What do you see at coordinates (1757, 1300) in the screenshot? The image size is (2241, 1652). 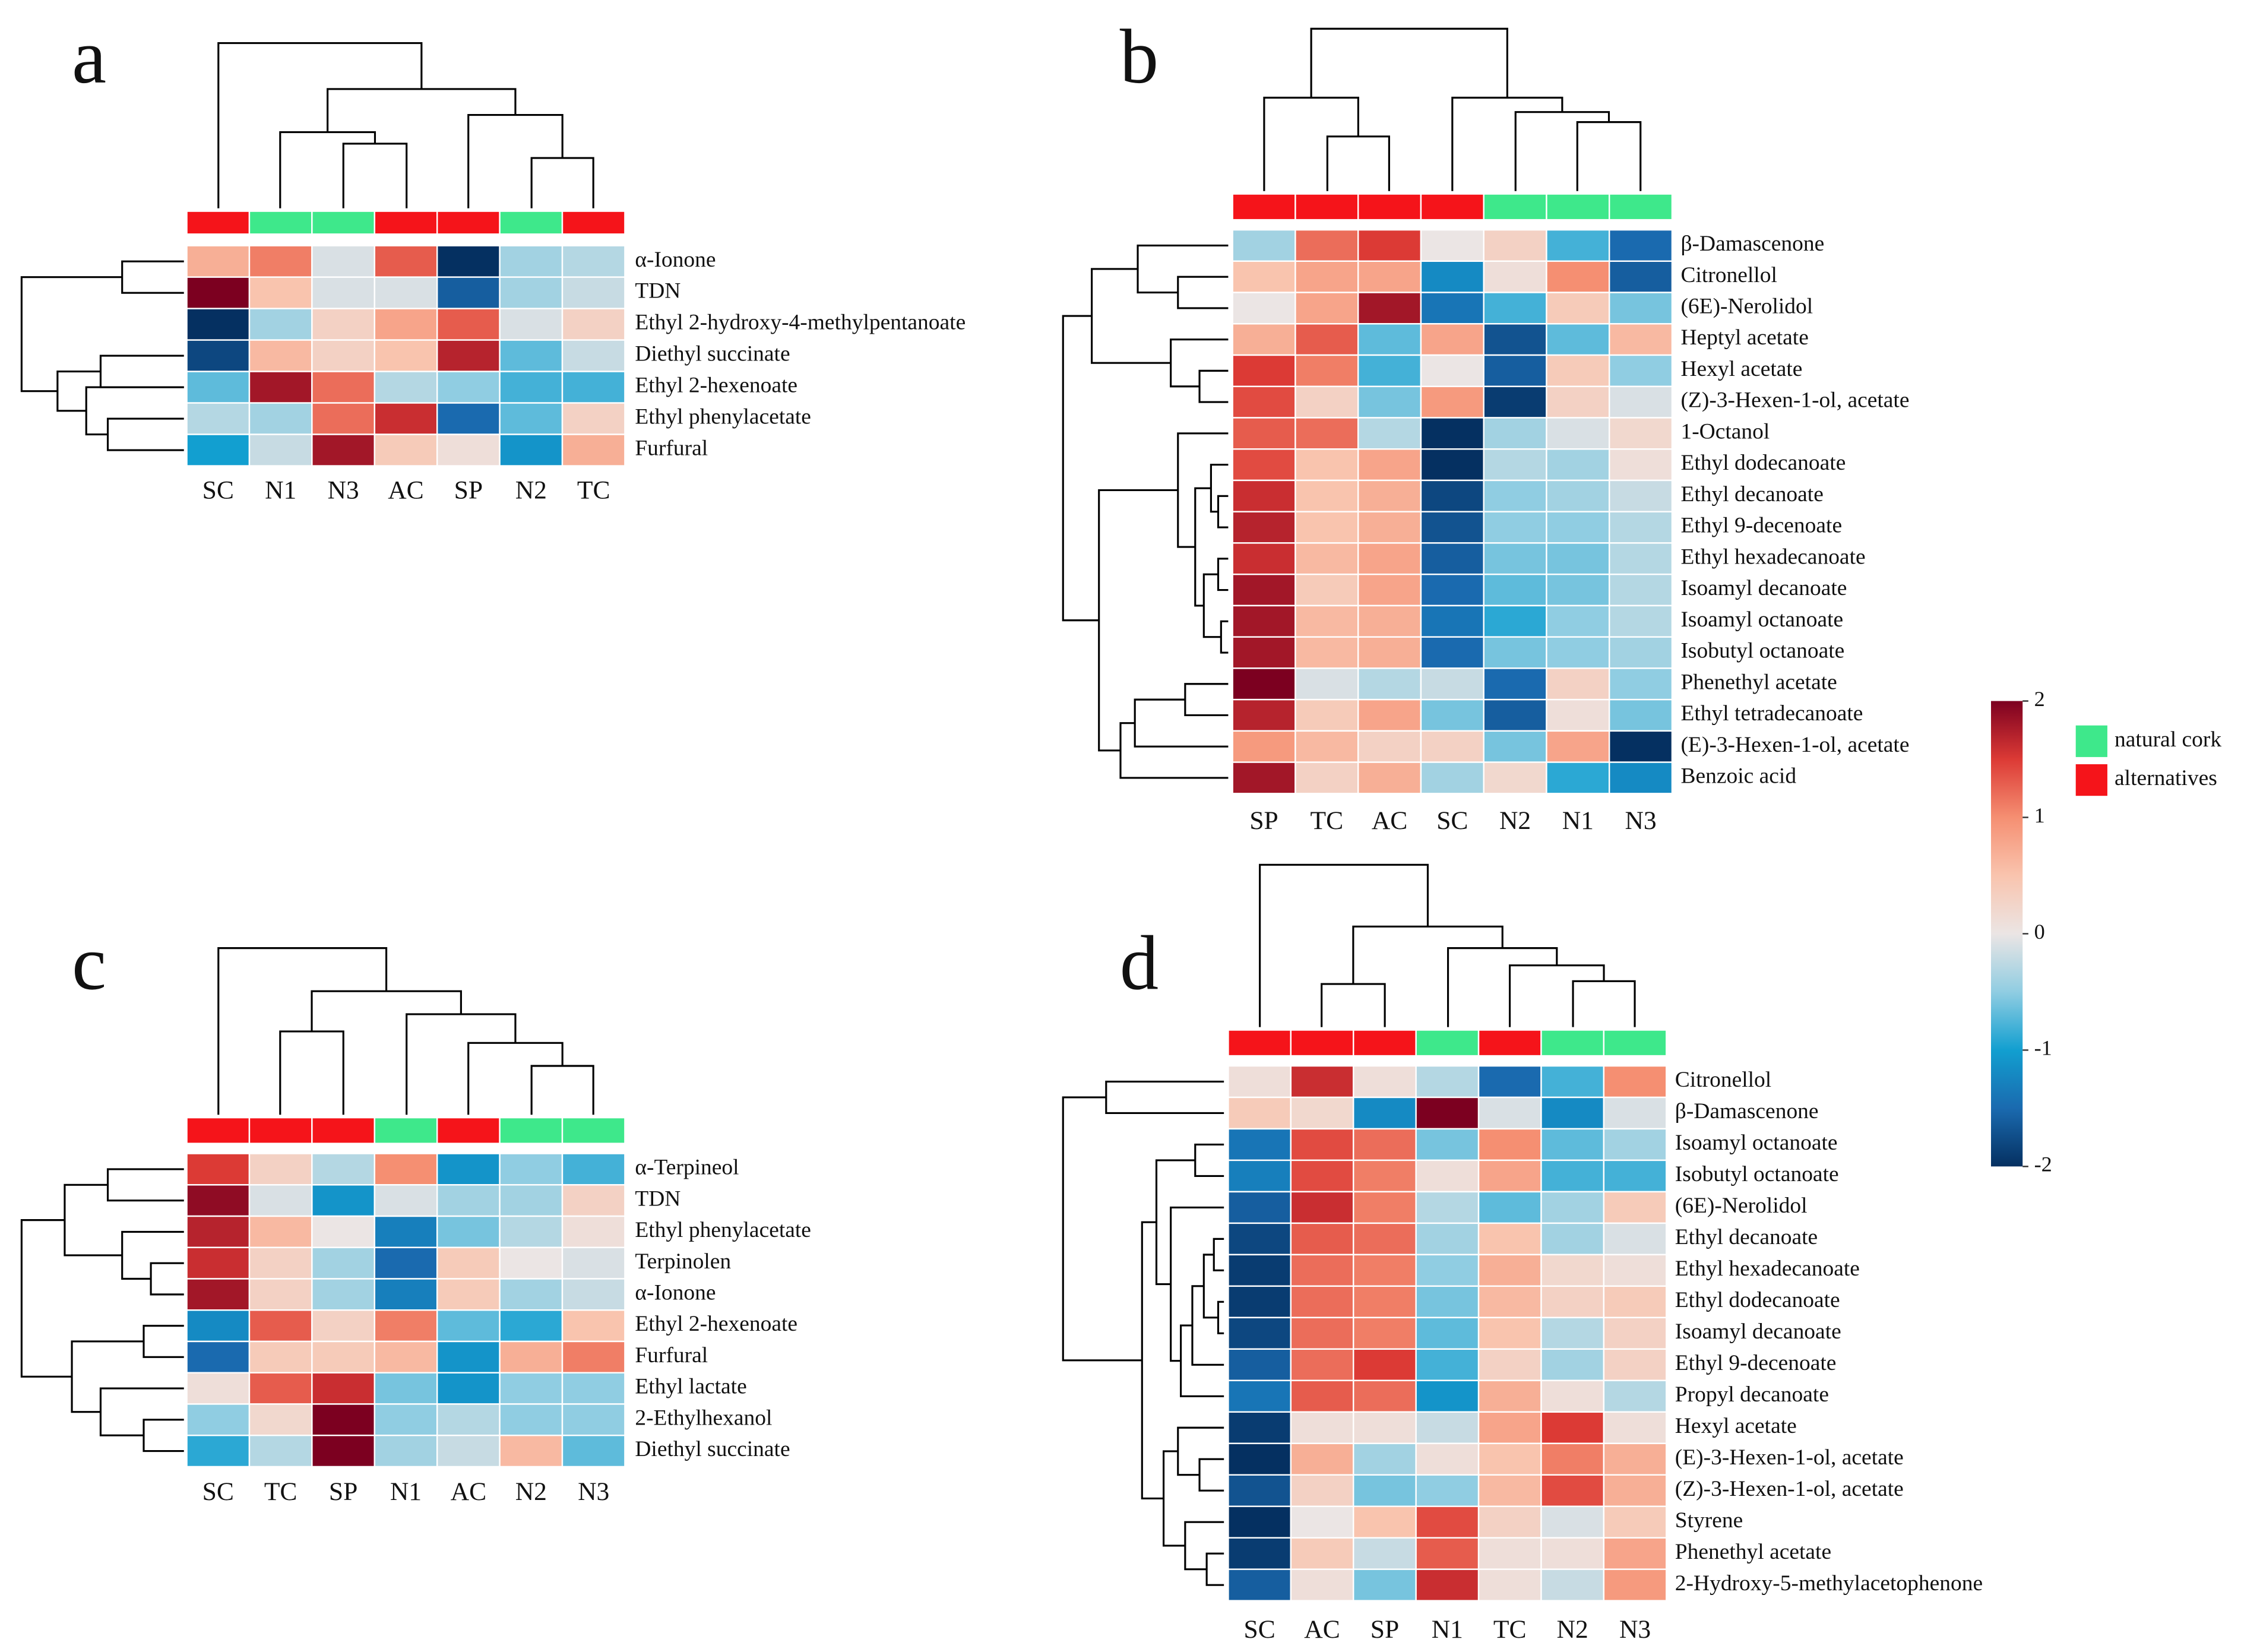 I see `row-label: Ethyl dodecanoate` at bounding box center [1757, 1300].